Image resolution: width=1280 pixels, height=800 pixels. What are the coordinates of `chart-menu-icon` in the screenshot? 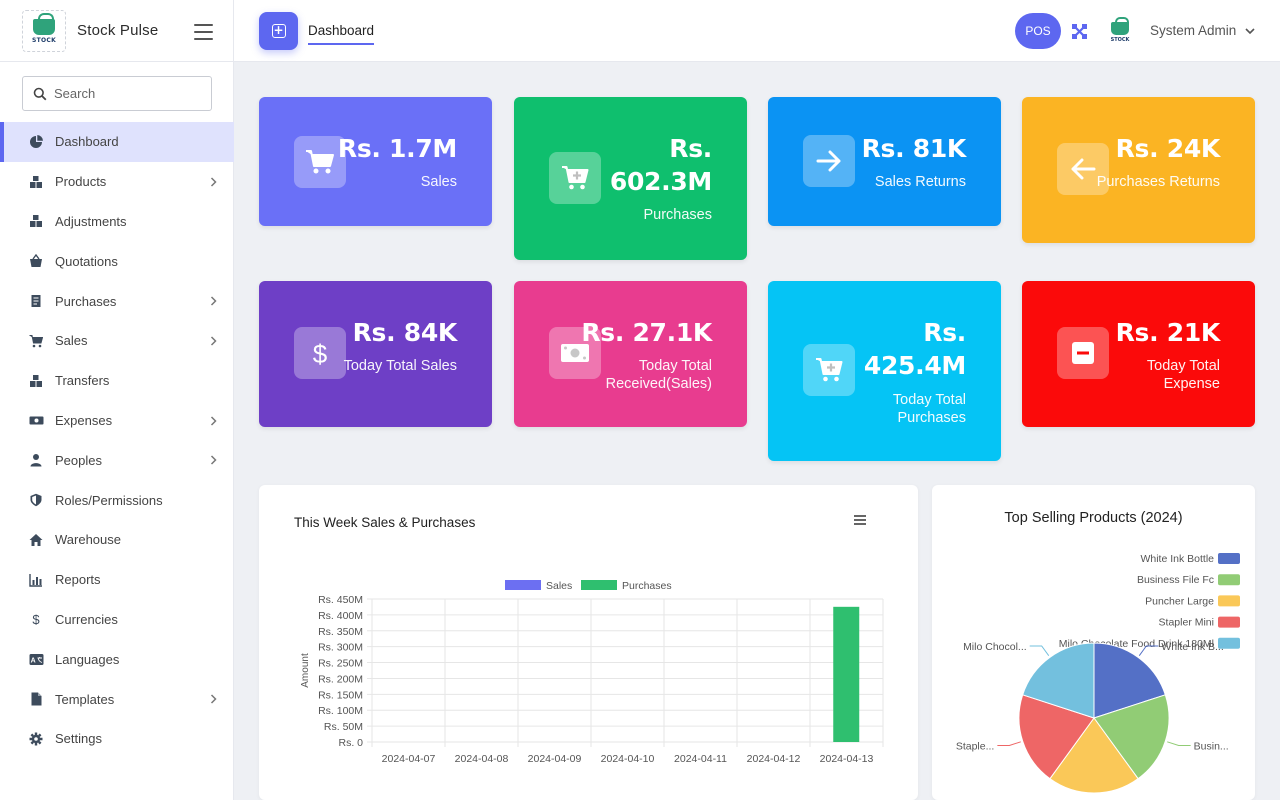 It's located at (860, 520).